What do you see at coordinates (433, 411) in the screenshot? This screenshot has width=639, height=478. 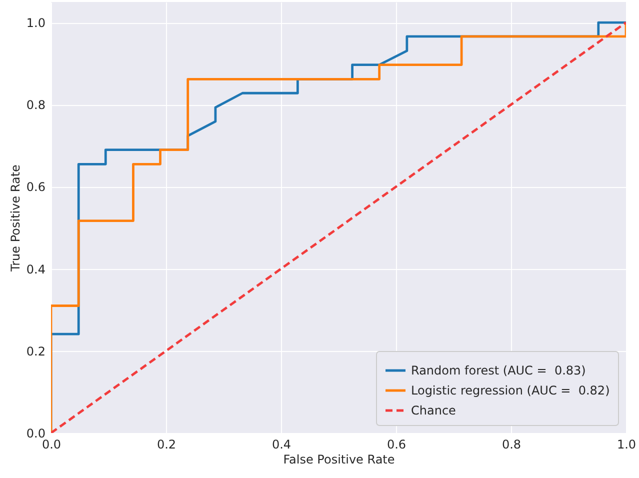 I see `legend-label: Chance` at bounding box center [433, 411].